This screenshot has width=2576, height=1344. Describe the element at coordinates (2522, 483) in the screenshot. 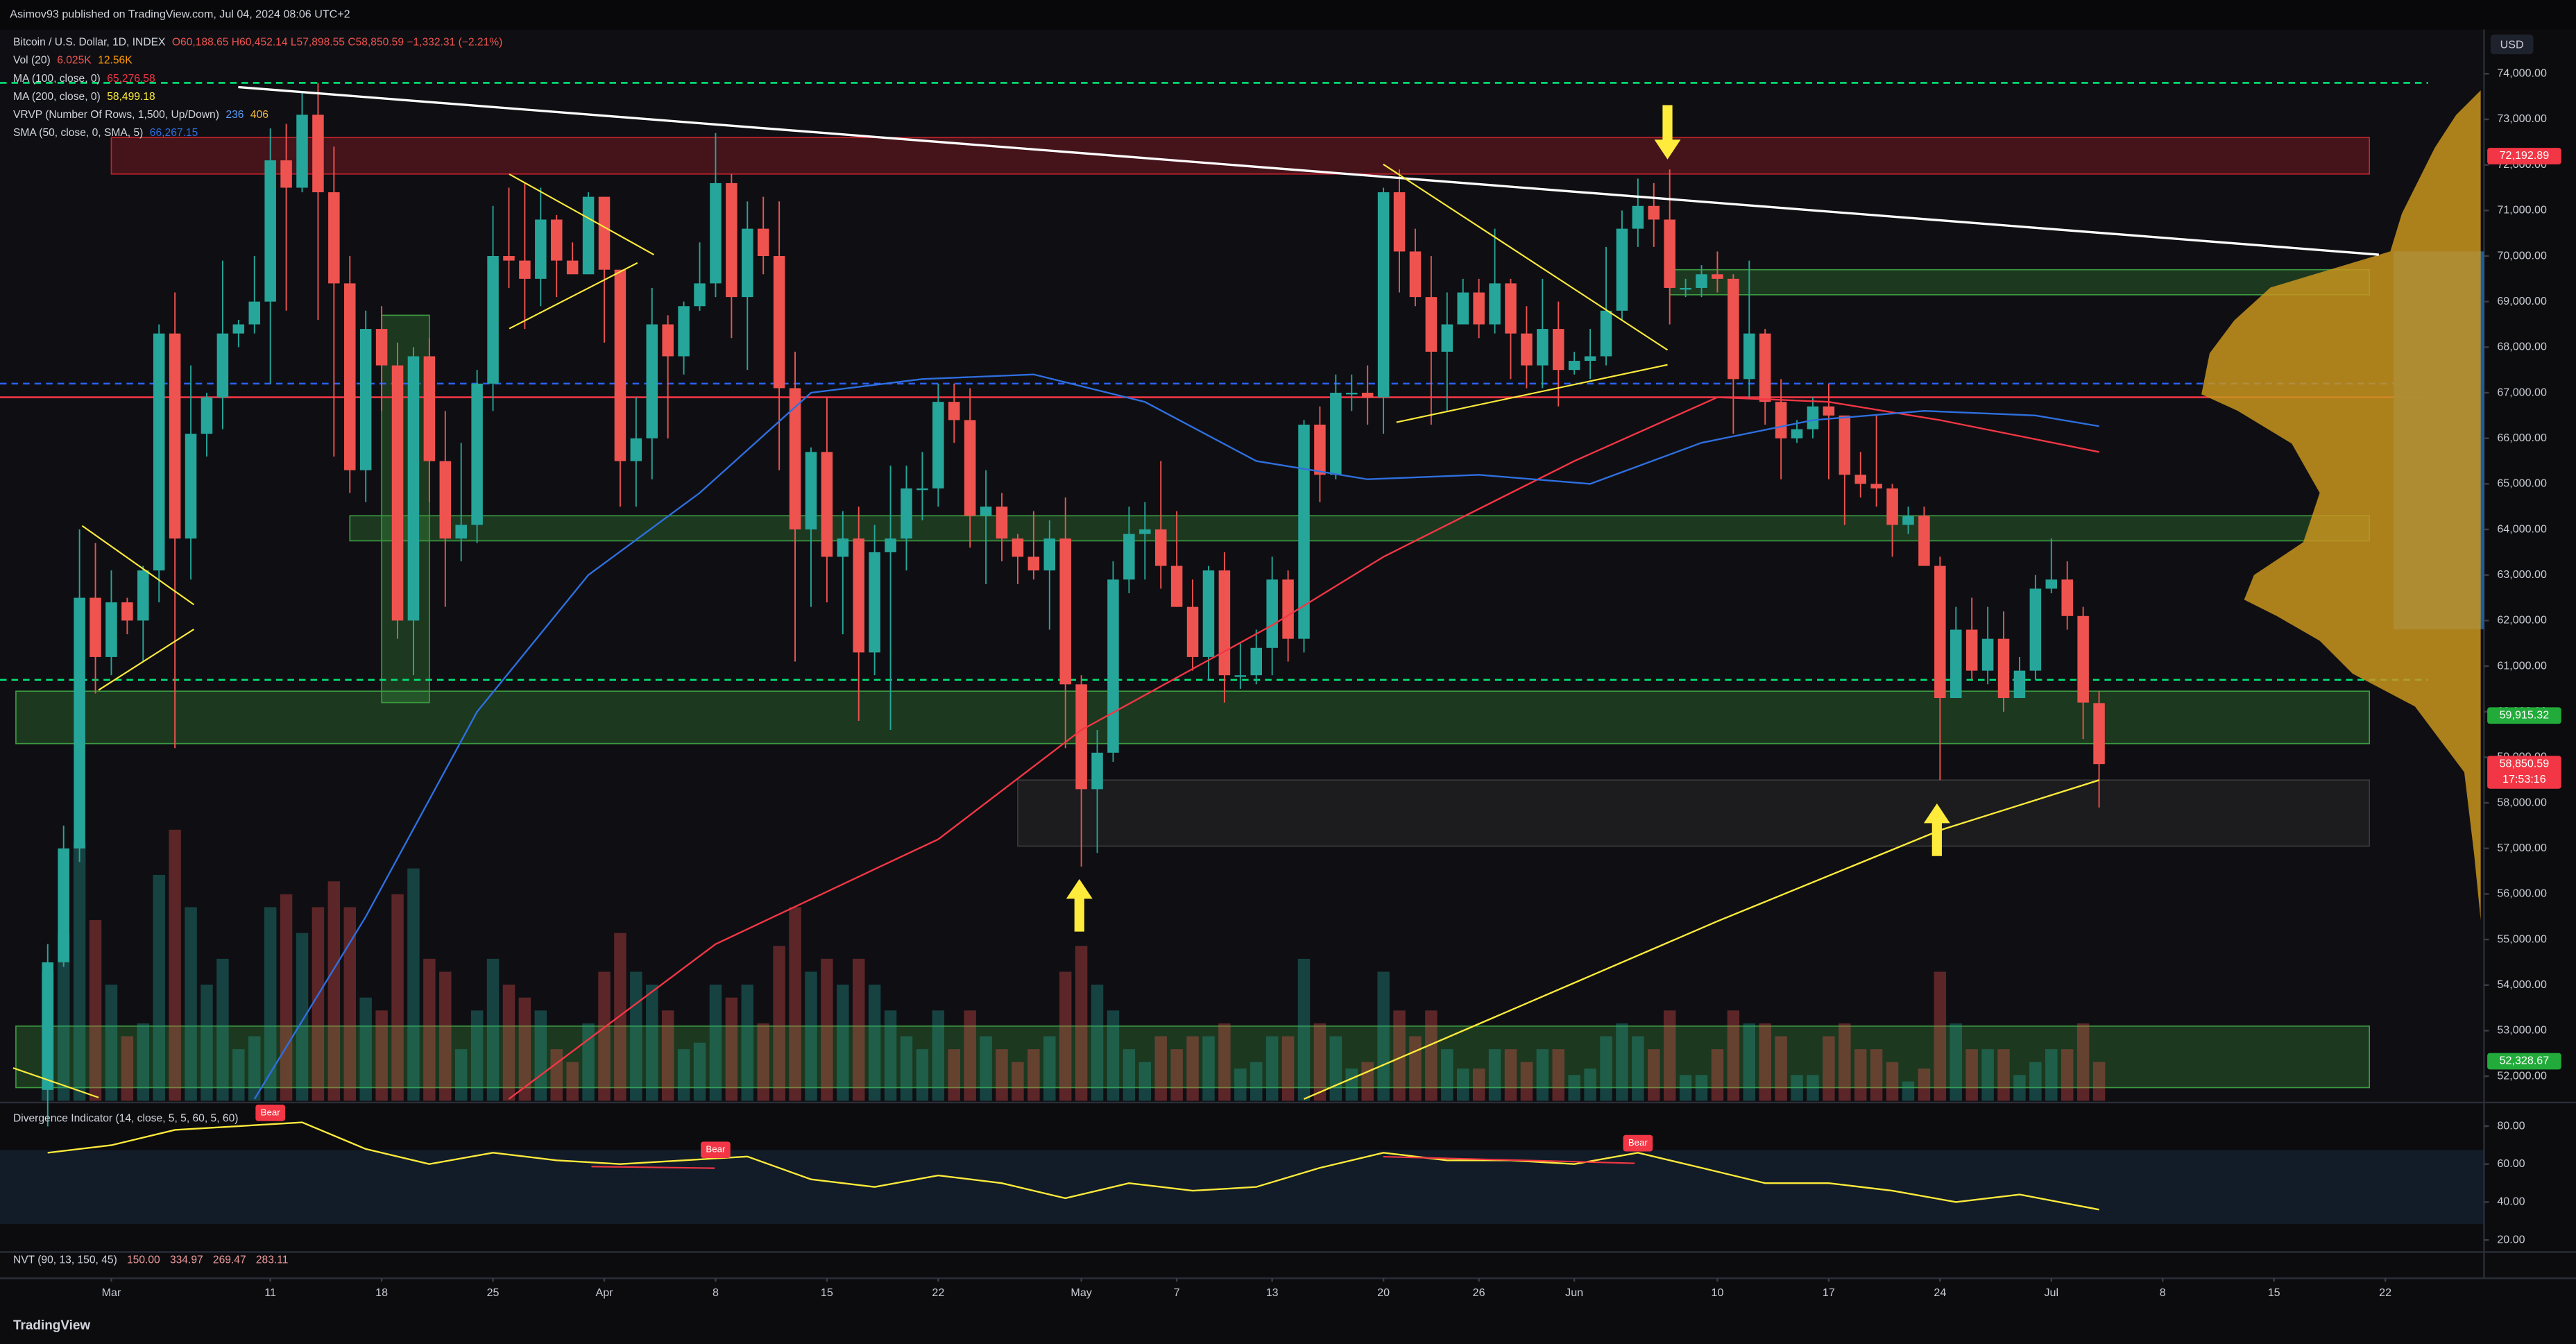

I see `y-tick-label: 65,000.00` at that location.